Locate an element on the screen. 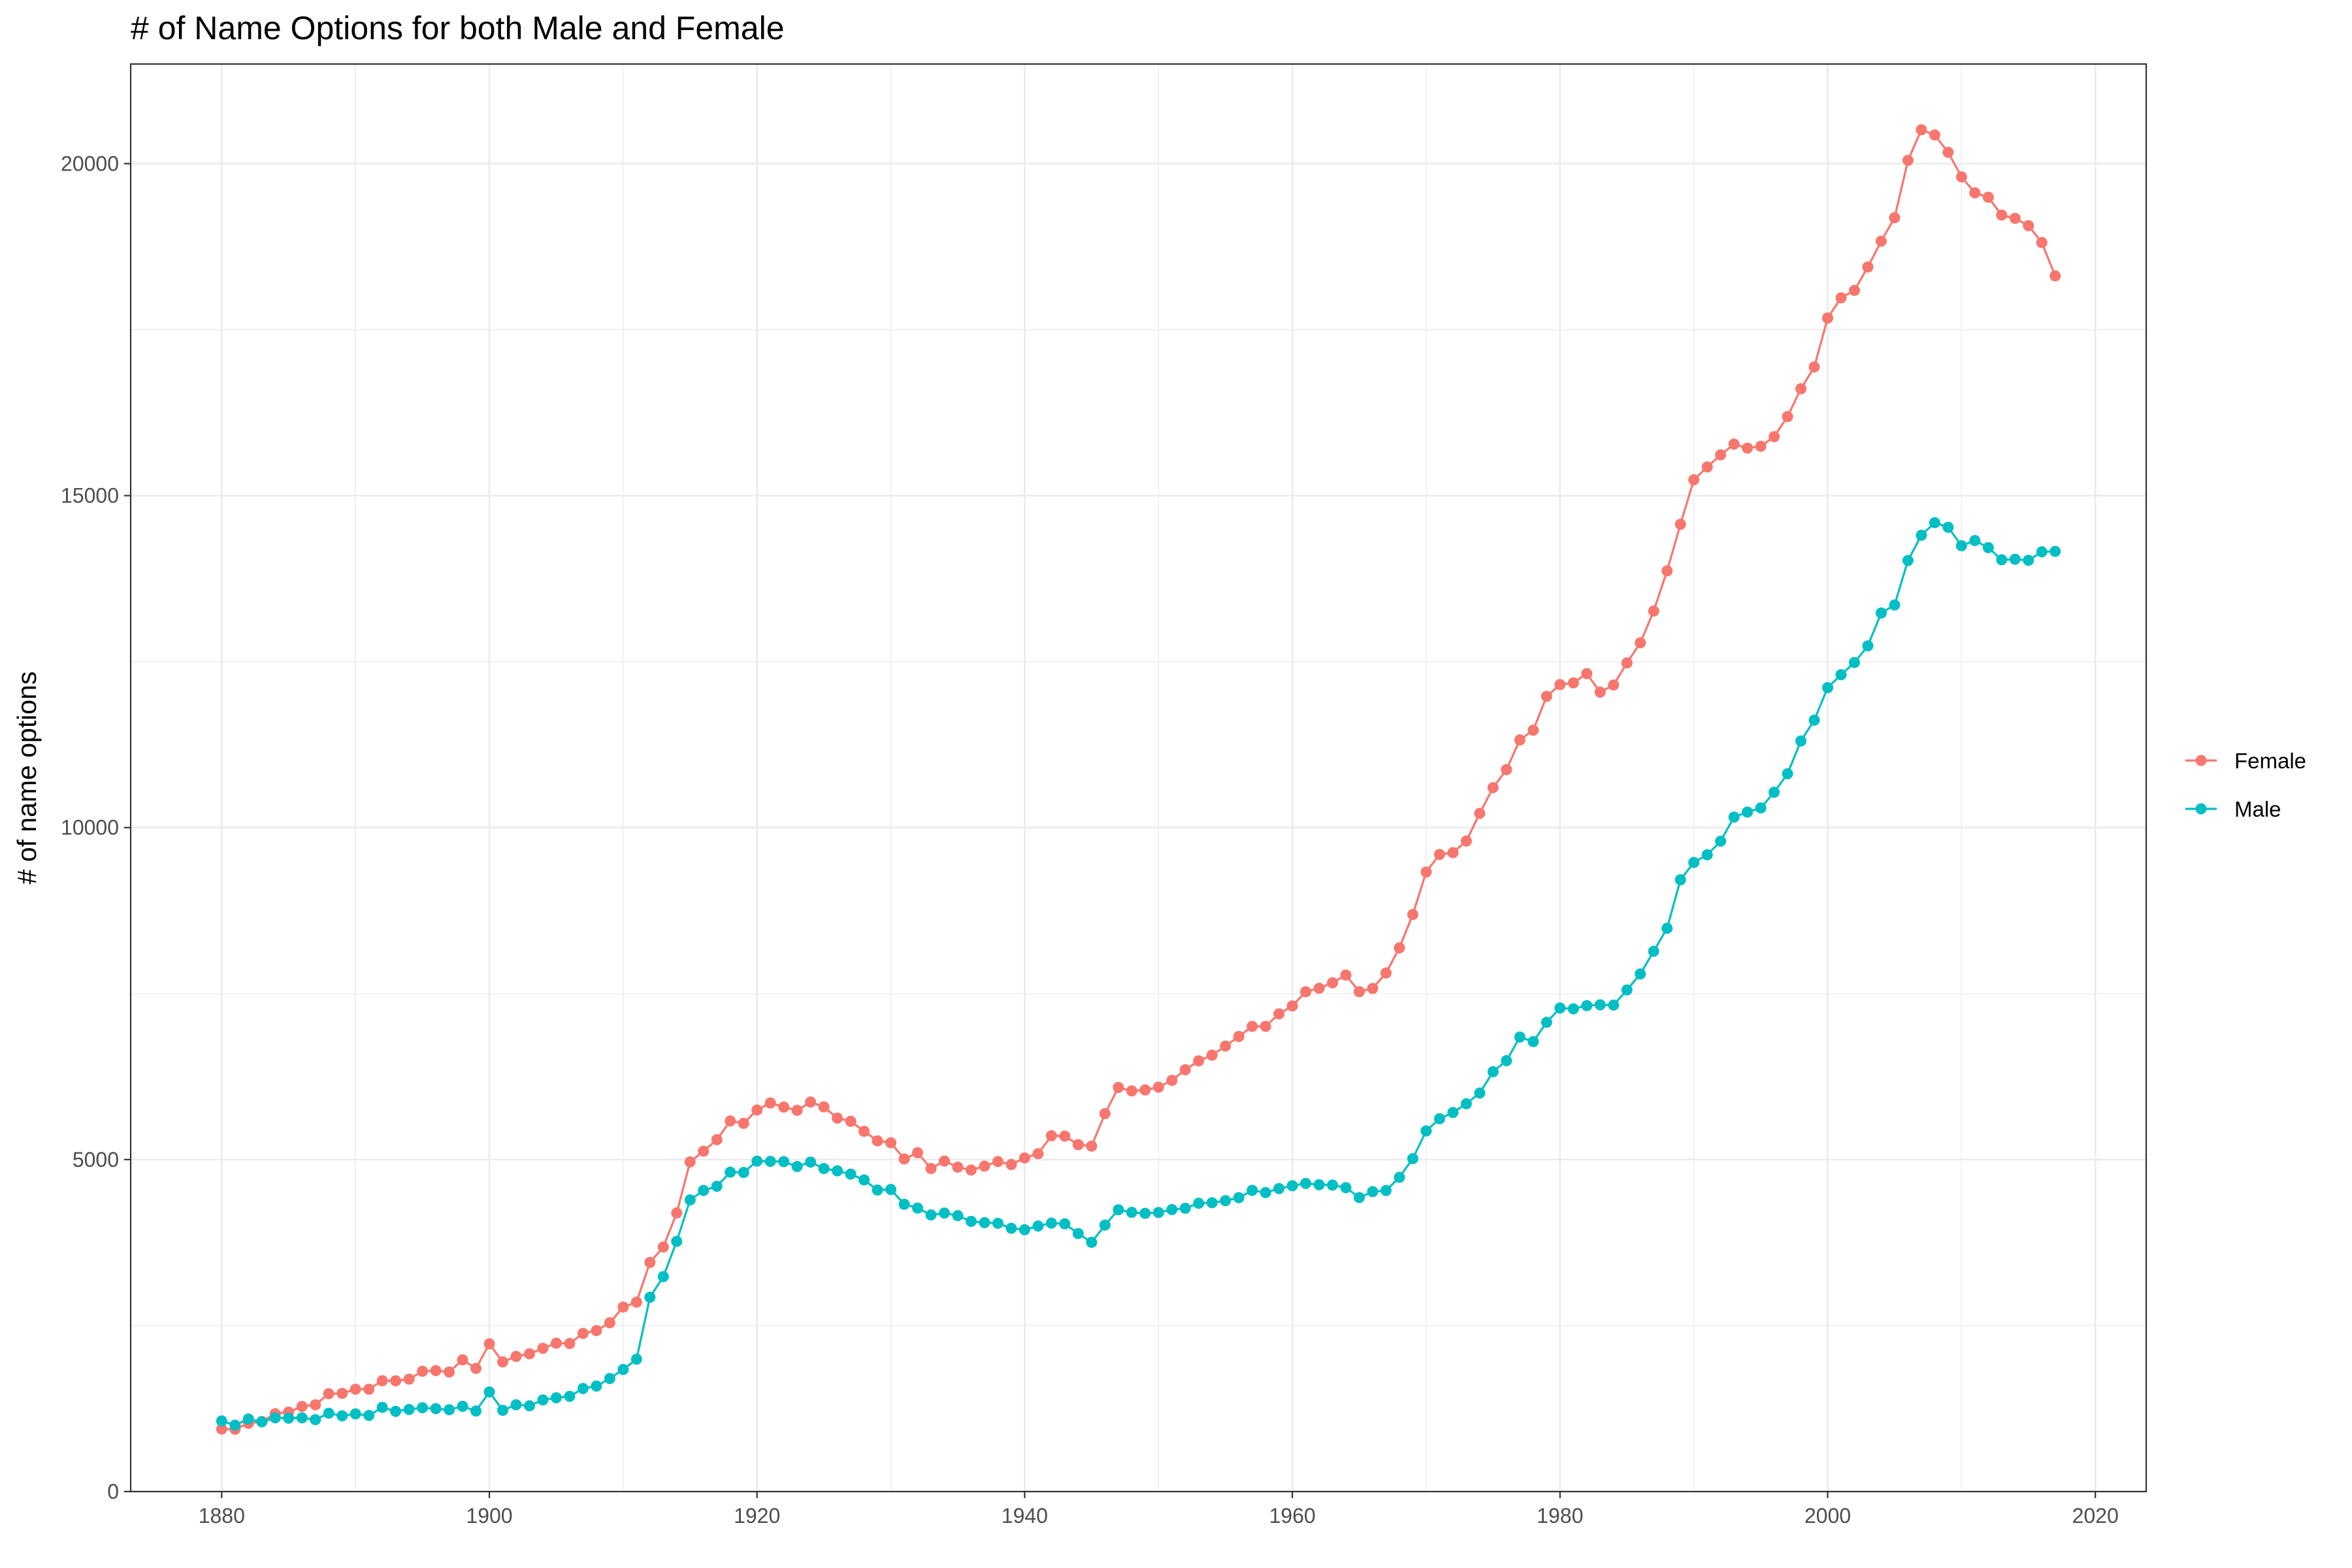  y-axis: 0 5000 10000 15000 20000 is located at coordinates (96, 827).